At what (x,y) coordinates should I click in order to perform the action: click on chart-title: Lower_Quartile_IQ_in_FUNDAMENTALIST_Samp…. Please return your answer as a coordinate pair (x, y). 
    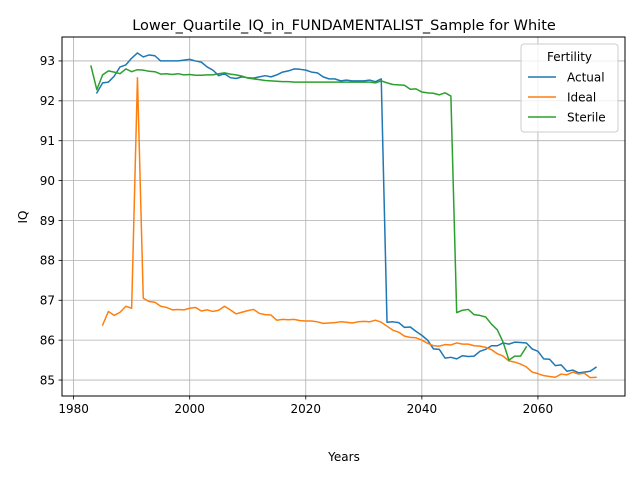
    Looking at the image, I should click on (344, 26).